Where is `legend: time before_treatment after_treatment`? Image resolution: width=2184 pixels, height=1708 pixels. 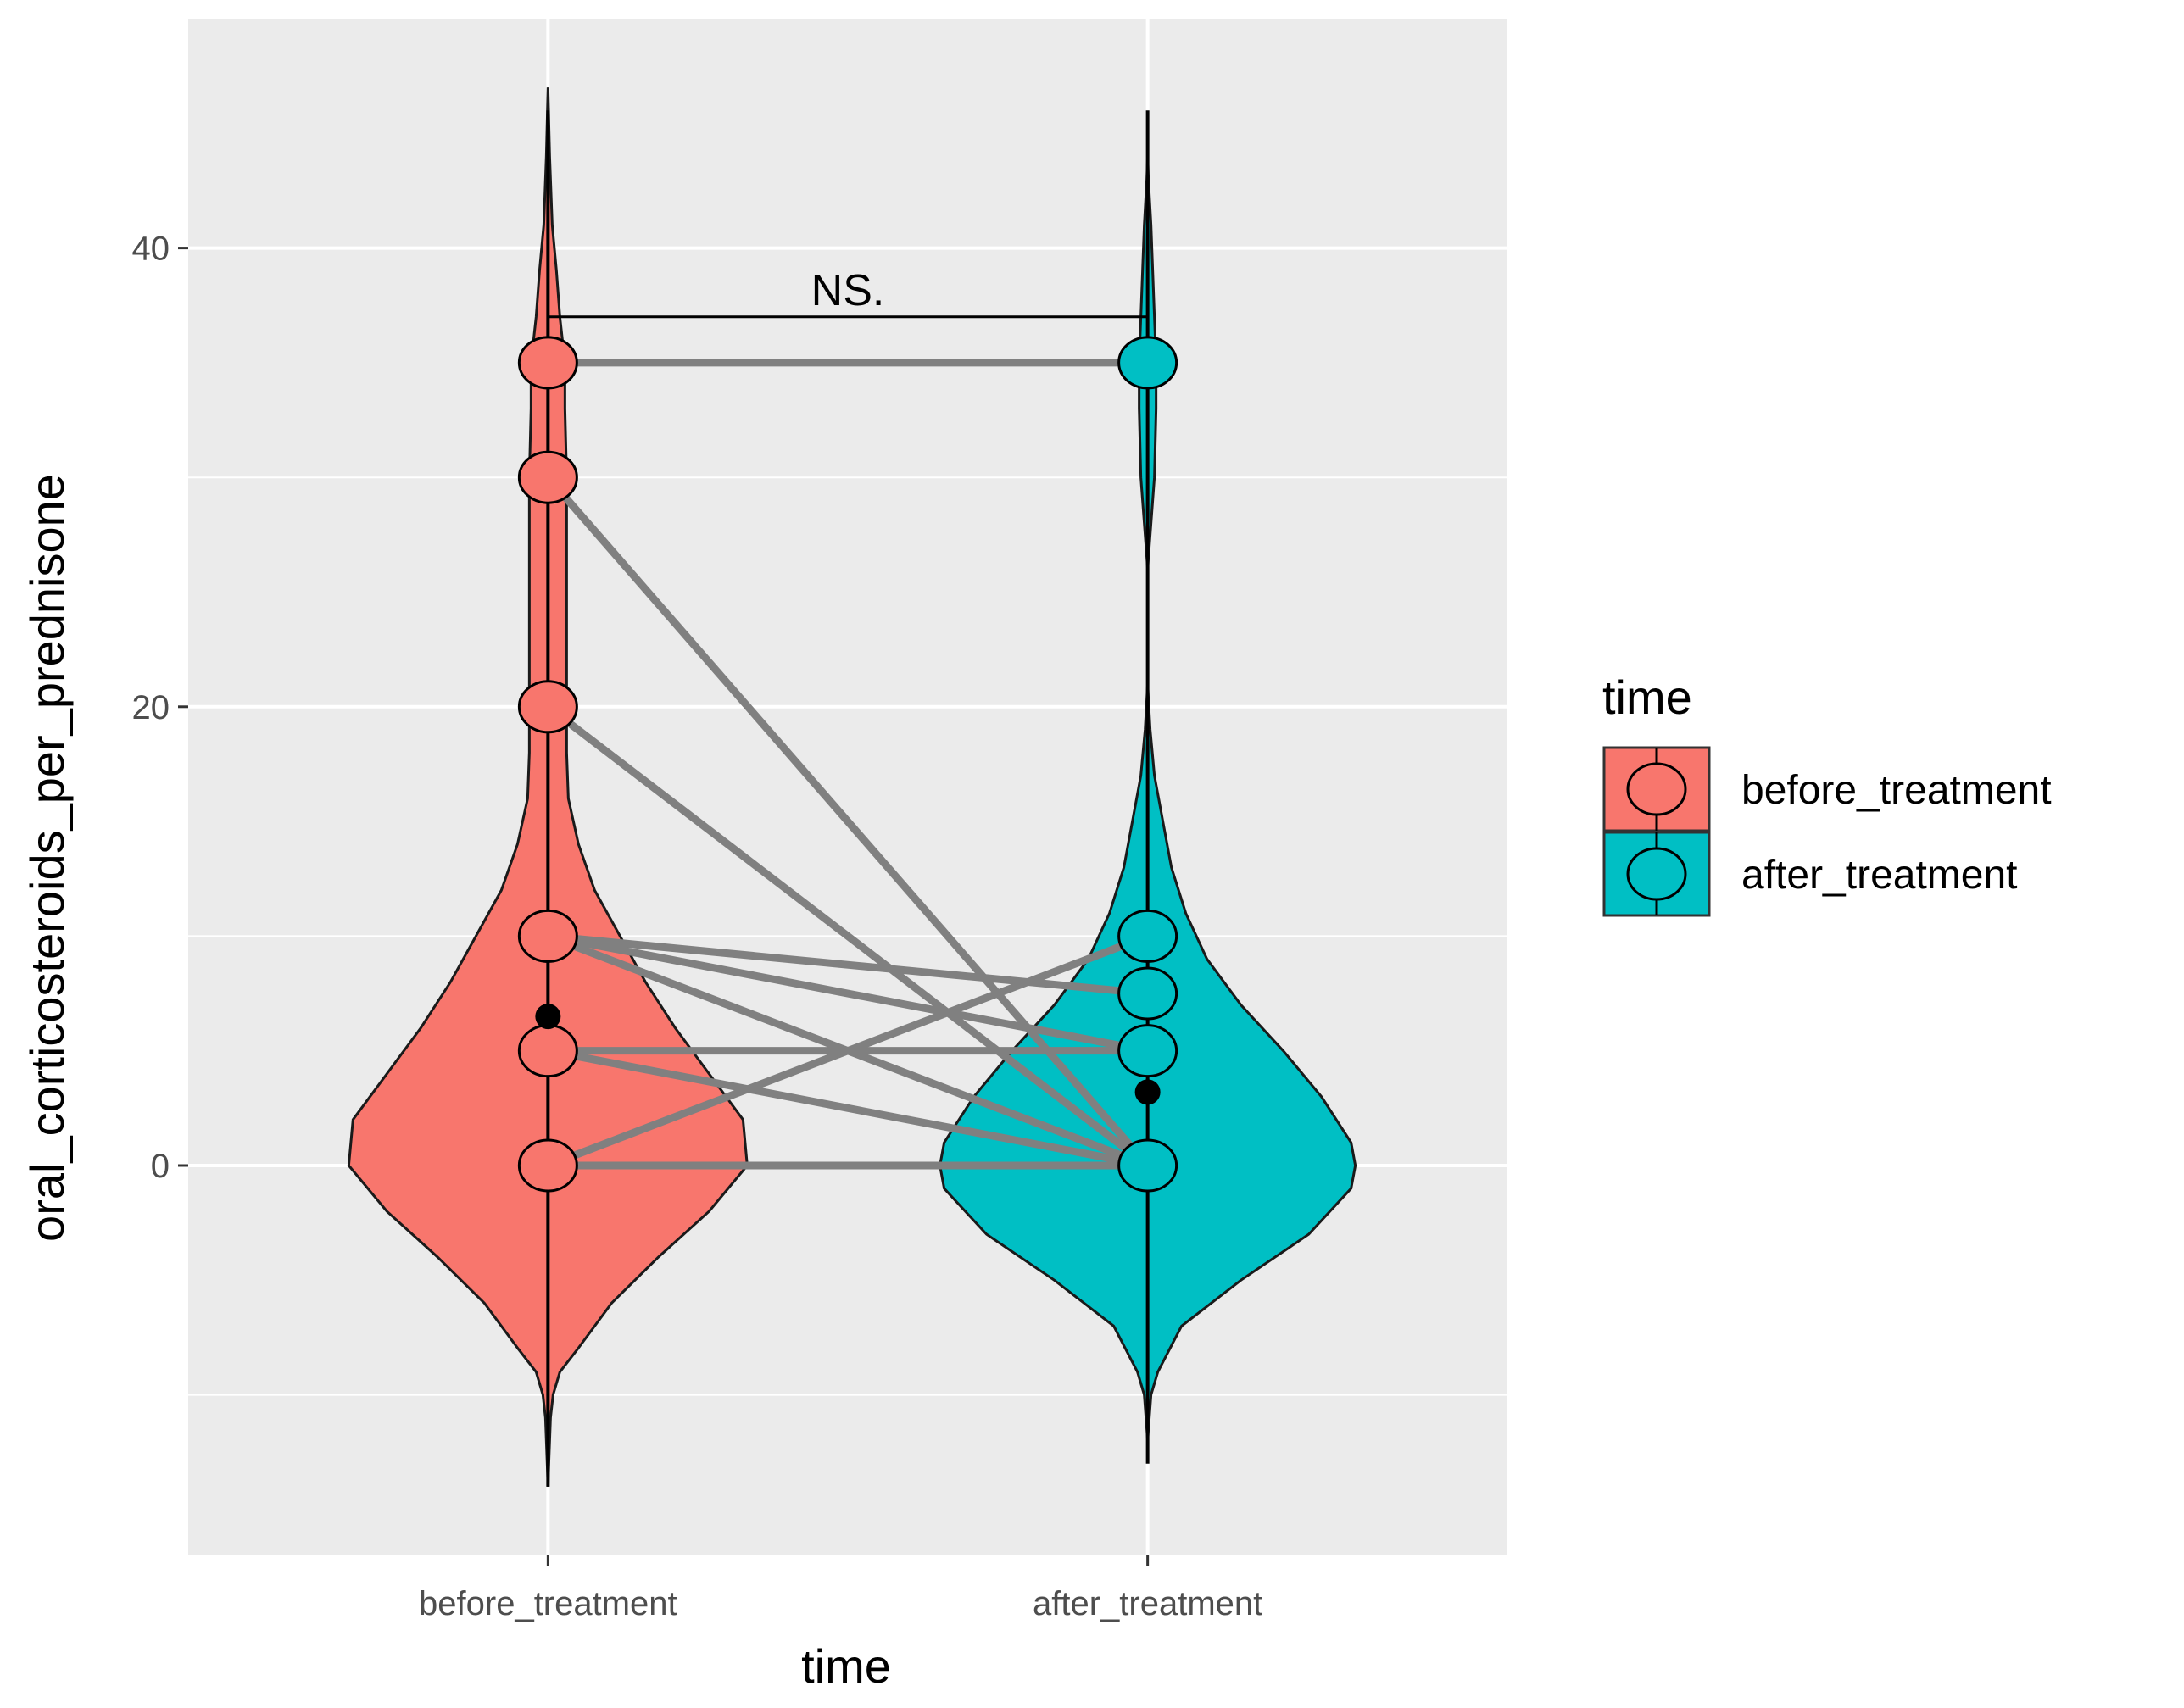
legend: time before_treatment after_treatment is located at coordinates (1827, 793).